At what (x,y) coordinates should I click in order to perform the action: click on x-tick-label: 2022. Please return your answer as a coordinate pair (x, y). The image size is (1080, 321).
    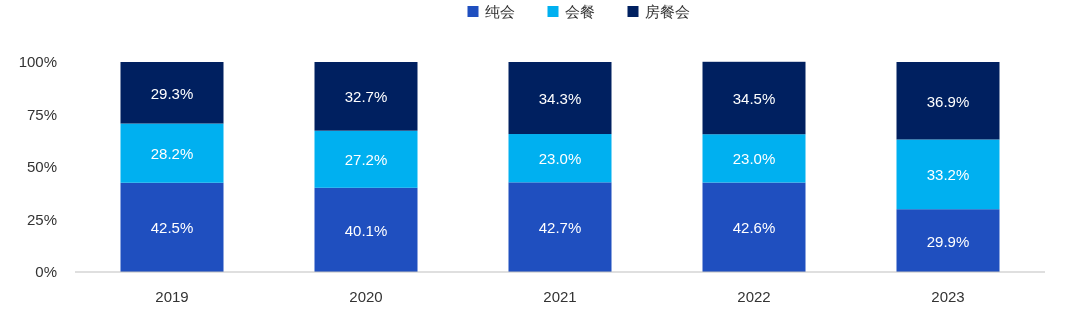
    Looking at the image, I should click on (754, 296).